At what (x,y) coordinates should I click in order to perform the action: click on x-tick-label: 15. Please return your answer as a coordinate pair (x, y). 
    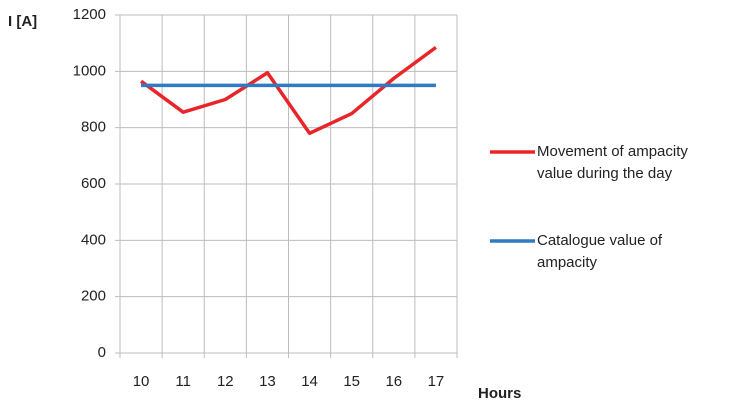
    Looking at the image, I should click on (351, 381).